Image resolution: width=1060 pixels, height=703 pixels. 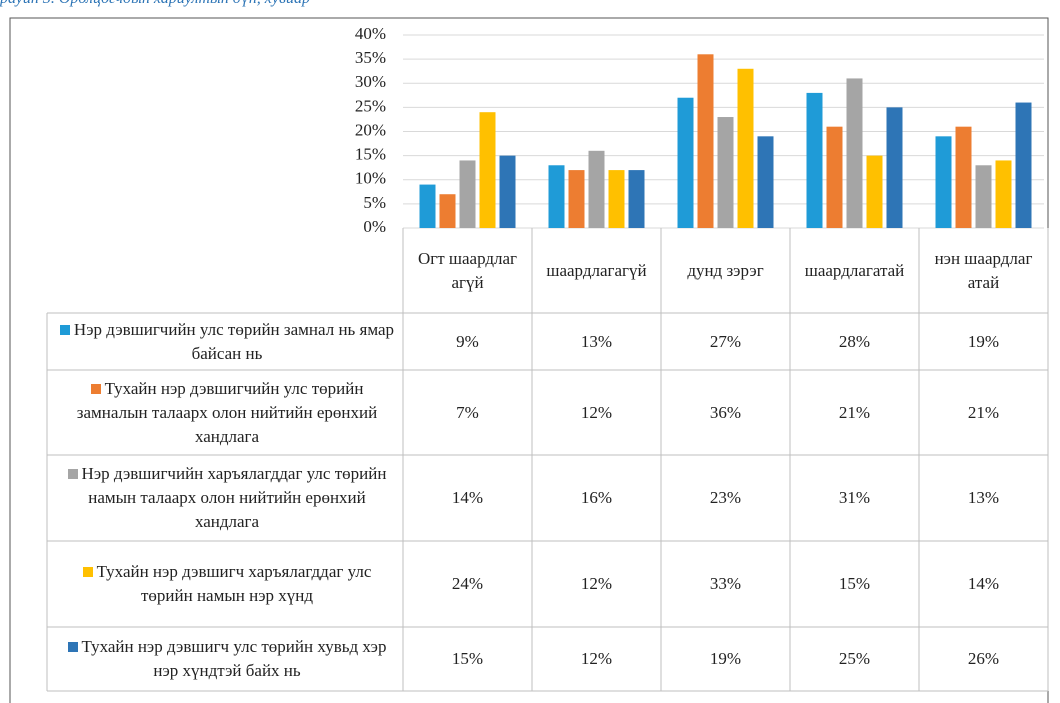 What do you see at coordinates (725, 270) in the screenshot?
I see `category-label: дунд зэрэг` at bounding box center [725, 270].